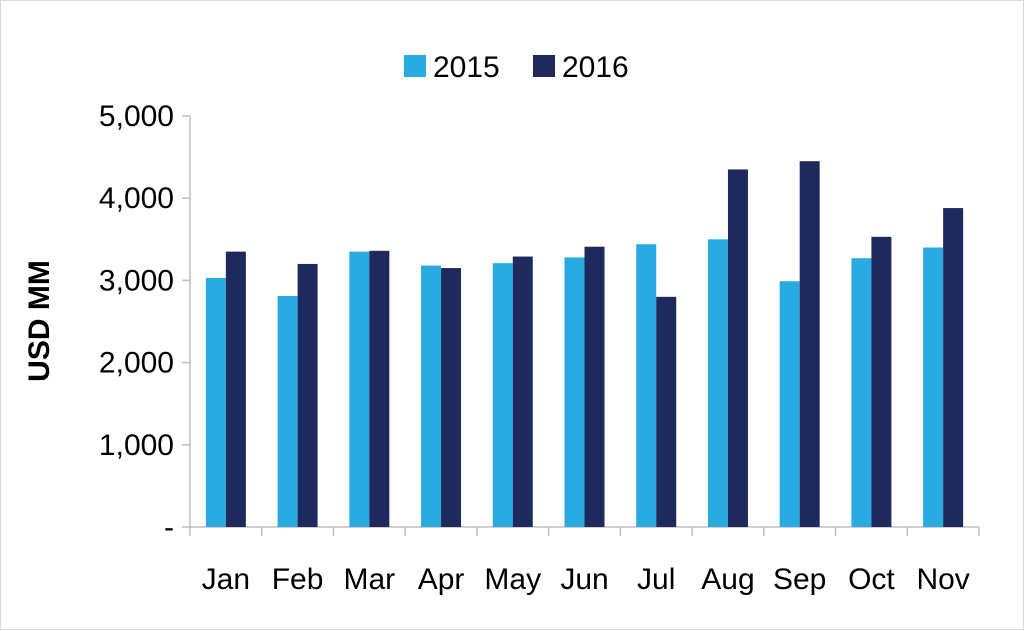 The image size is (1024, 631). What do you see at coordinates (799, 579) in the screenshot?
I see `x-tick-label: Sep` at bounding box center [799, 579].